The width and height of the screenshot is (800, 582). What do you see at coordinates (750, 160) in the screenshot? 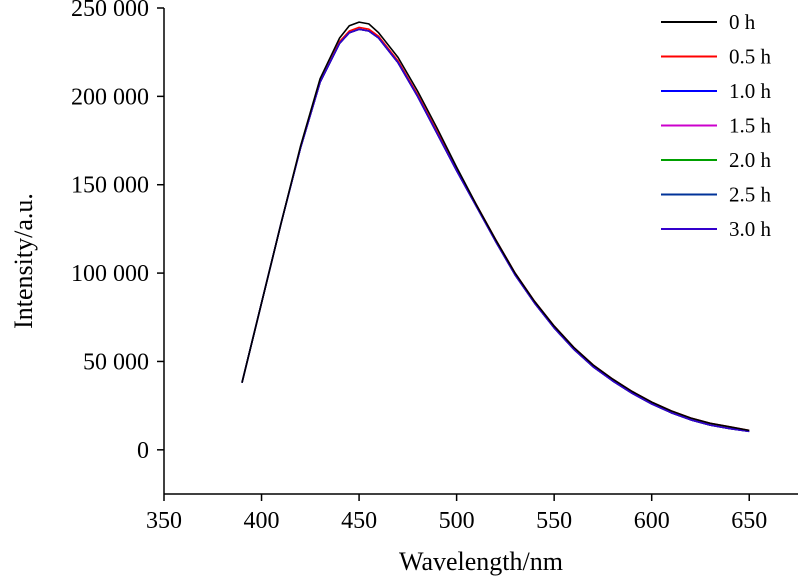
I see `legend-label: 2.0 h` at bounding box center [750, 160].